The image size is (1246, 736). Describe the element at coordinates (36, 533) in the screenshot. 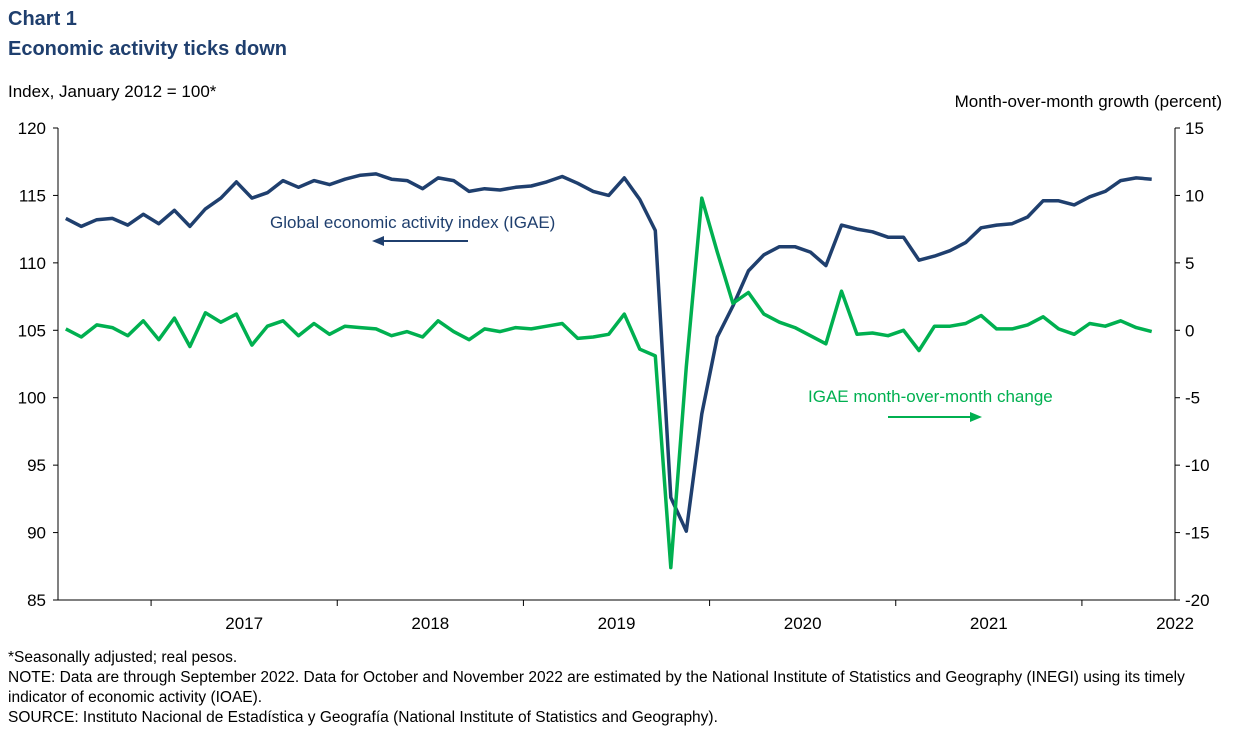

I see `left-tick-label: 90` at that location.